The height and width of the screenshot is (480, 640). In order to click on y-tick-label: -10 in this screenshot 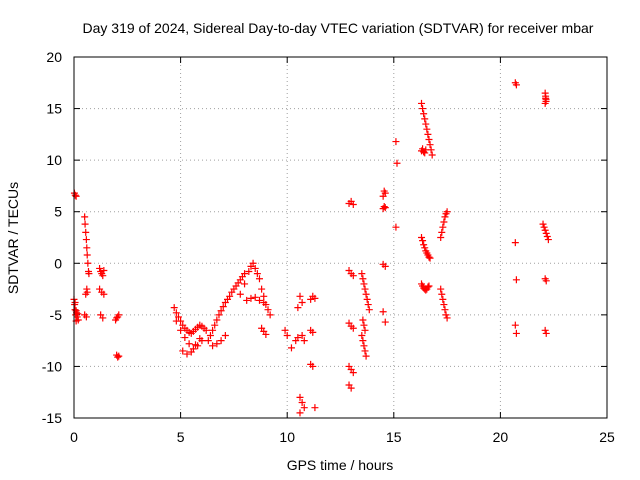, I will do `click(52, 366)`.